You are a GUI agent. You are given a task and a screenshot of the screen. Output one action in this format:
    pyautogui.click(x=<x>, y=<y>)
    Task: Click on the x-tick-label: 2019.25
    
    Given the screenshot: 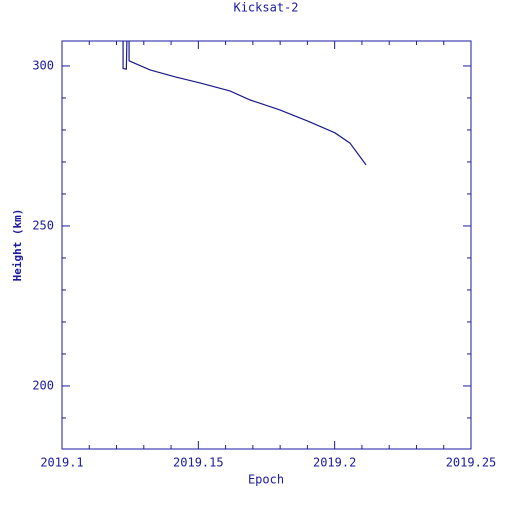 What is the action you would take?
    pyautogui.click(x=471, y=463)
    